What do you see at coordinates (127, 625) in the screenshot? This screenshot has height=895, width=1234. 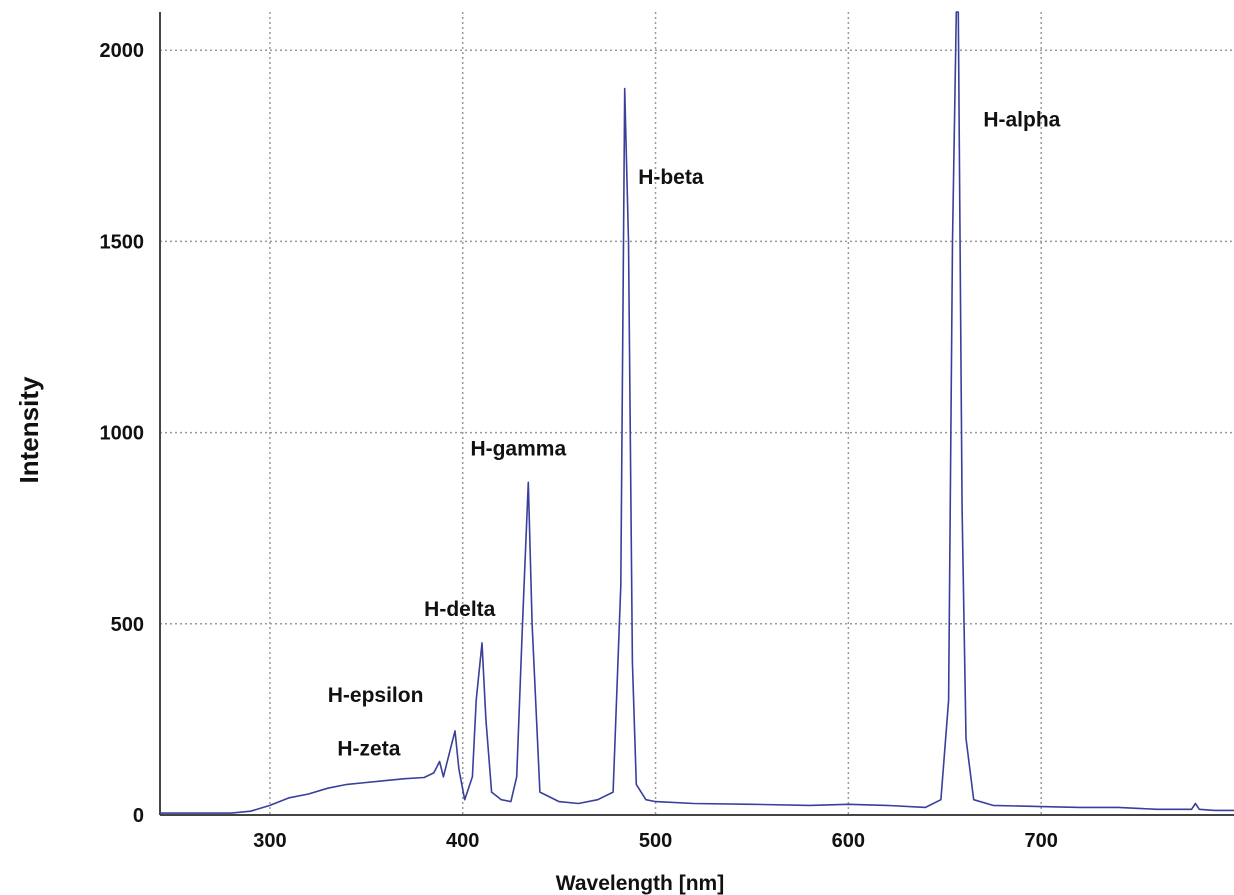 I see `y-tick-label: 500` at bounding box center [127, 625].